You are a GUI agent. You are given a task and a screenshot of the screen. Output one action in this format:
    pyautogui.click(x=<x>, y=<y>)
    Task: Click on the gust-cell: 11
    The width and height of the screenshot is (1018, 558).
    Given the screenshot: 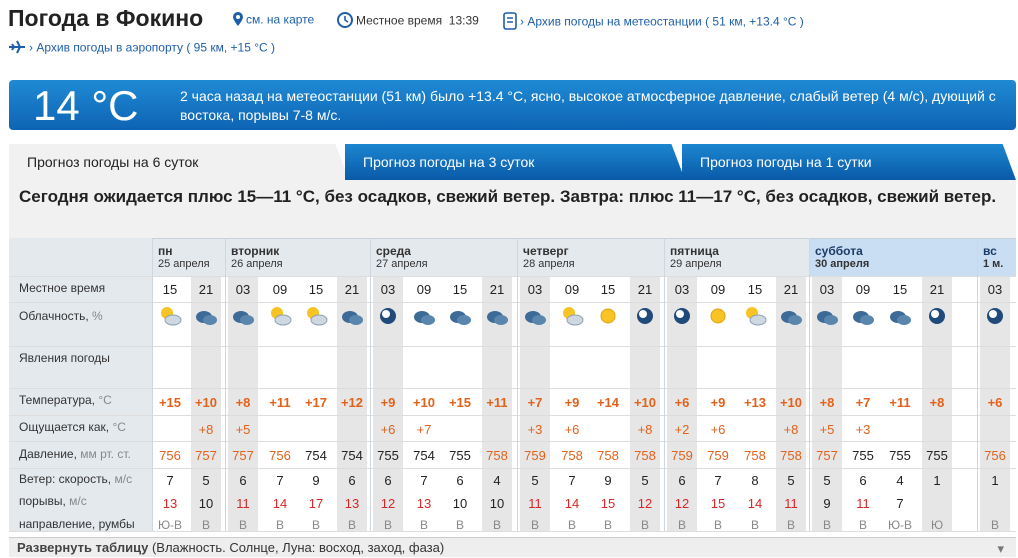 What is the action you would take?
    pyautogui.click(x=791, y=503)
    